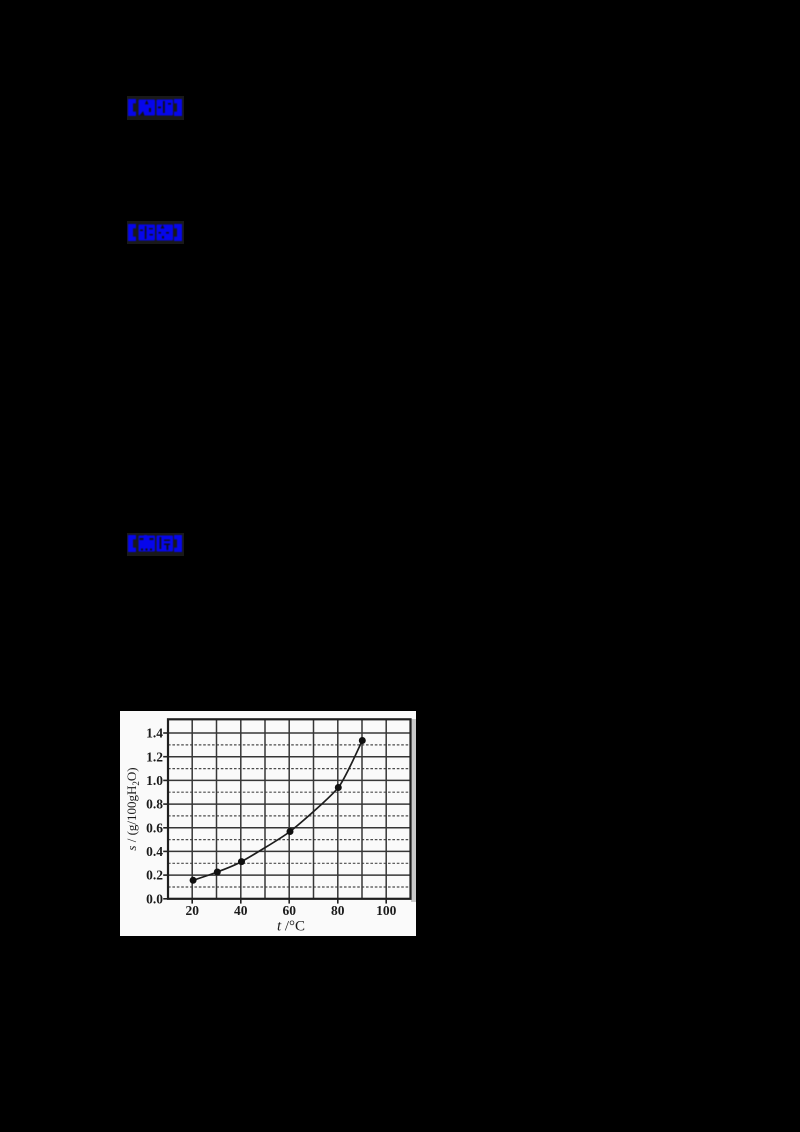 This screenshot has height=1132, width=800. Describe the element at coordinates (154, 756) in the screenshot. I see `svg-text: 1.2` at that location.